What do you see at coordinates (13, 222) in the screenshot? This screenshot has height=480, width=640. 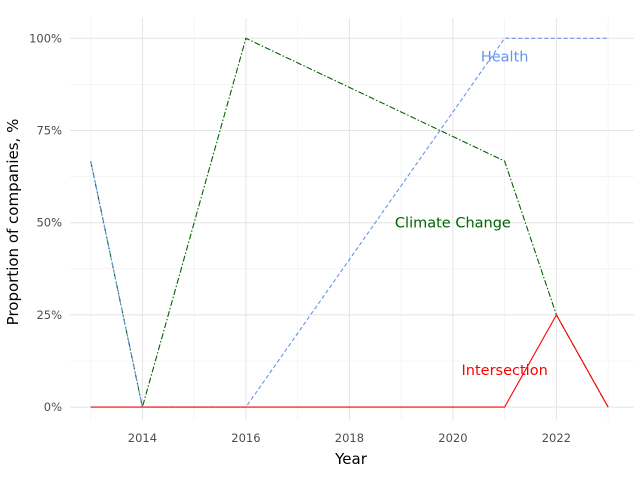 I see `y-axis-title: Proportion of companies, %` at bounding box center [13, 222].